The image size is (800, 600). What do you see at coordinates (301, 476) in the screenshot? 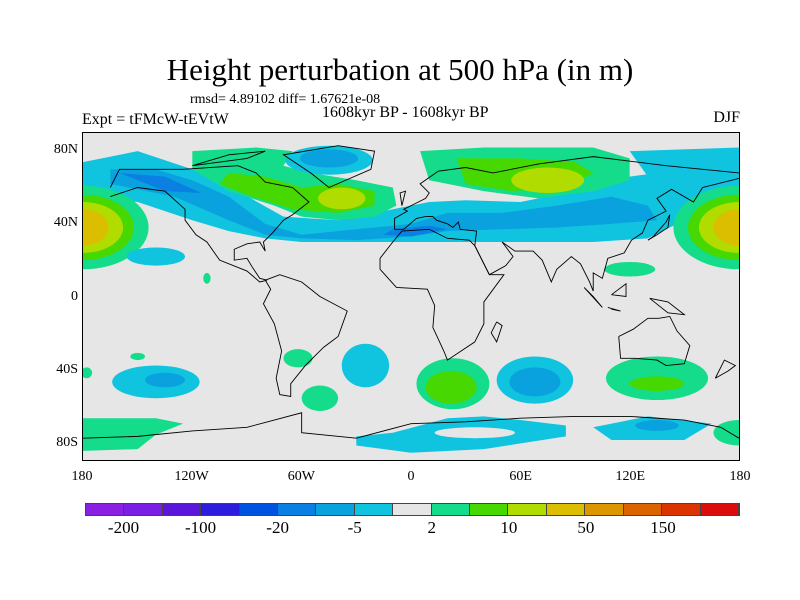
I see `lon-tick-label: 60W` at bounding box center [301, 476].